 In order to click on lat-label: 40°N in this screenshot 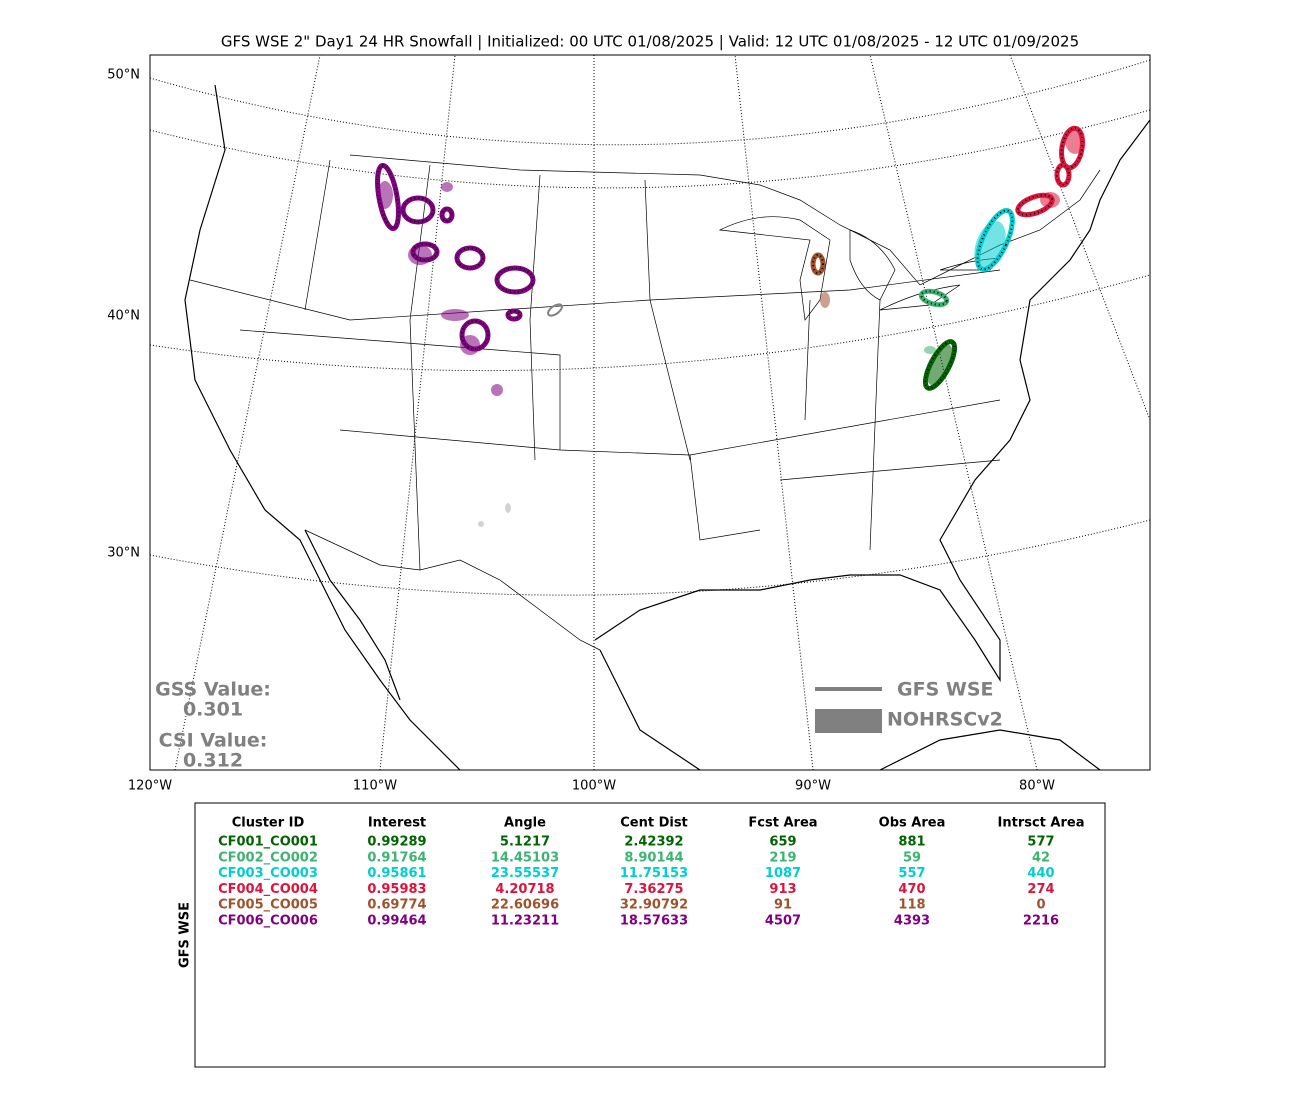, I will do `click(123, 316)`.